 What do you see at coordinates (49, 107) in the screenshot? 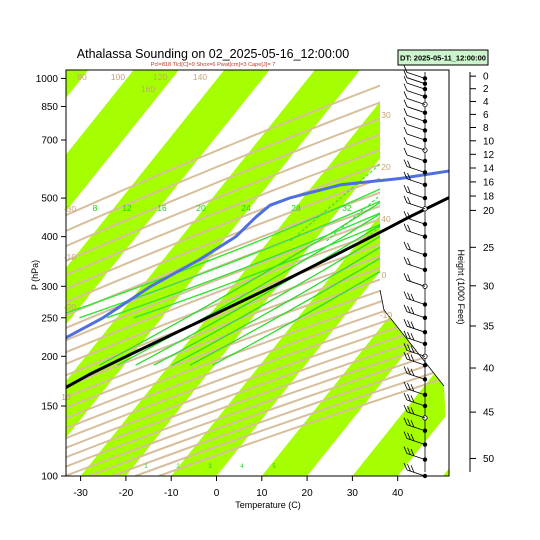
I see `p-tick-label: 850` at bounding box center [49, 107].